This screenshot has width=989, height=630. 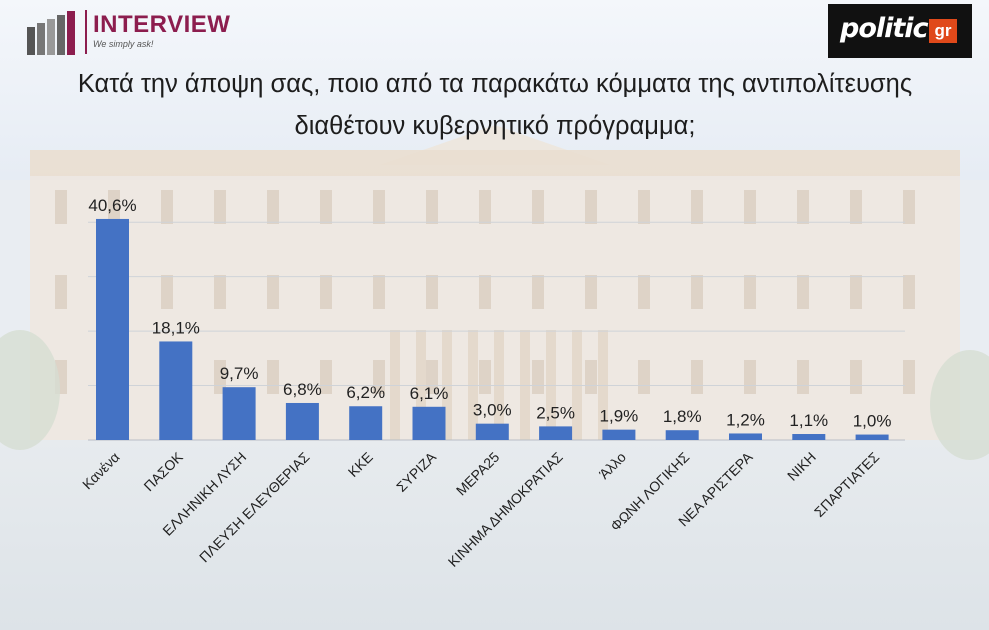 I want to click on politic-logo: politic gr, so click(x=900, y=31).